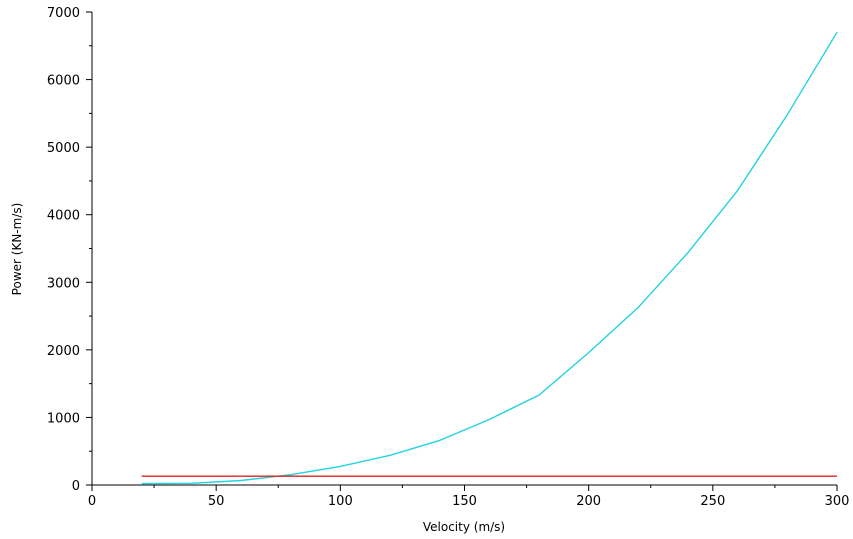 This screenshot has height=539, width=853. What do you see at coordinates (712, 501) in the screenshot?
I see `x-tick-label: 250` at bounding box center [712, 501].